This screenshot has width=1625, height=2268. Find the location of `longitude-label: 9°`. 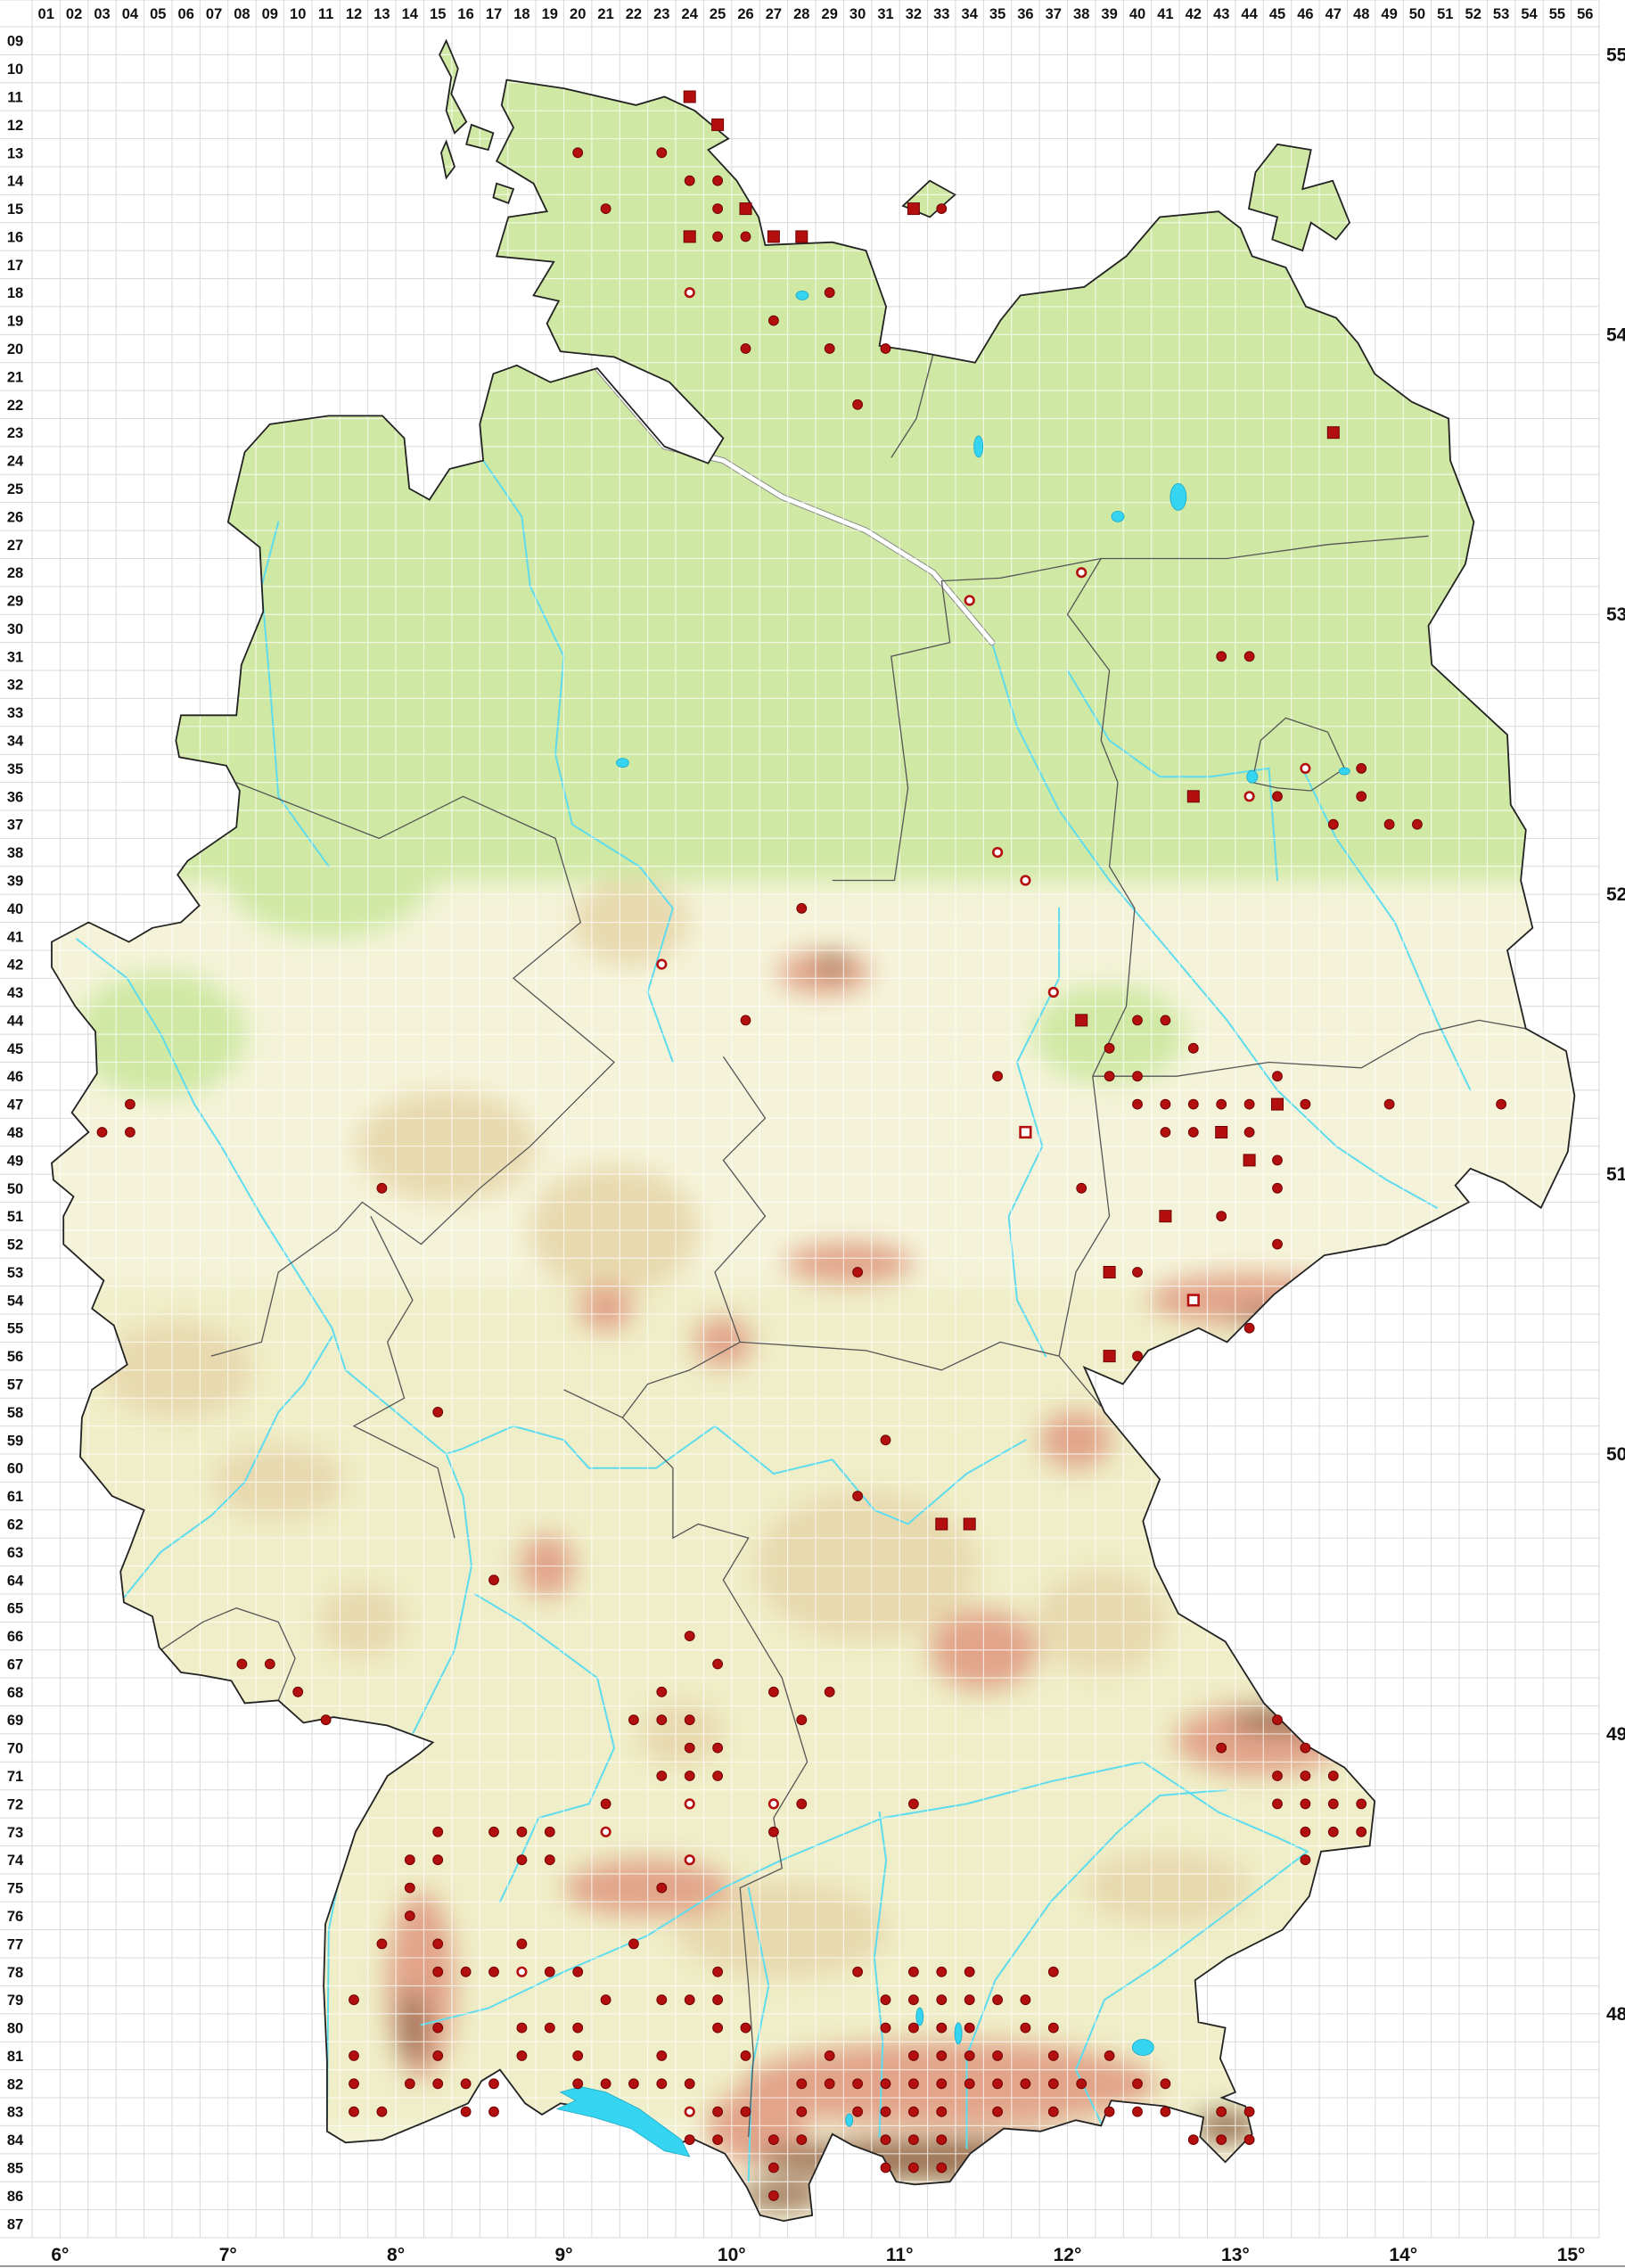

longitude-label: 9° is located at coordinates (563, 2255).